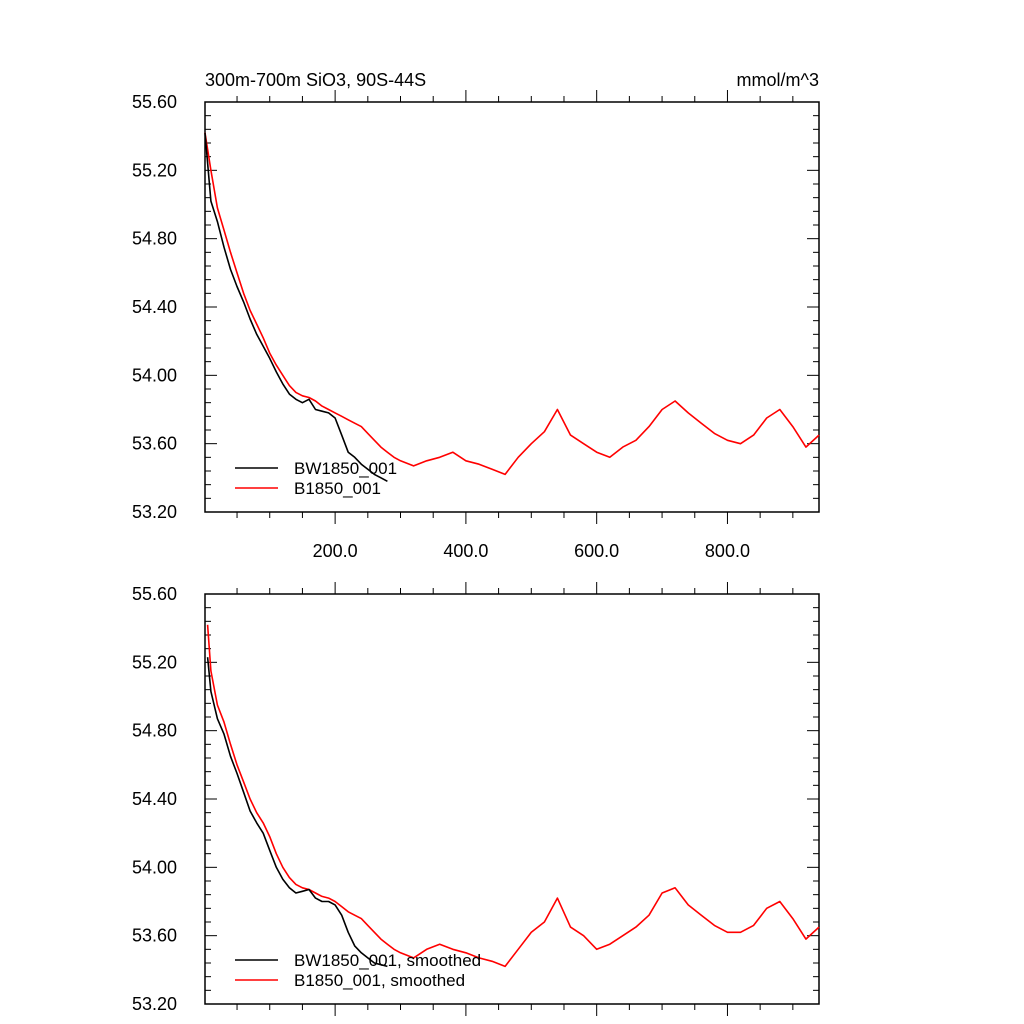 The image size is (1024, 1024). What do you see at coordinates (727, 551) in the screenshot?
I see `x-tick-label: 800.0` at bounding box center [727, 551].